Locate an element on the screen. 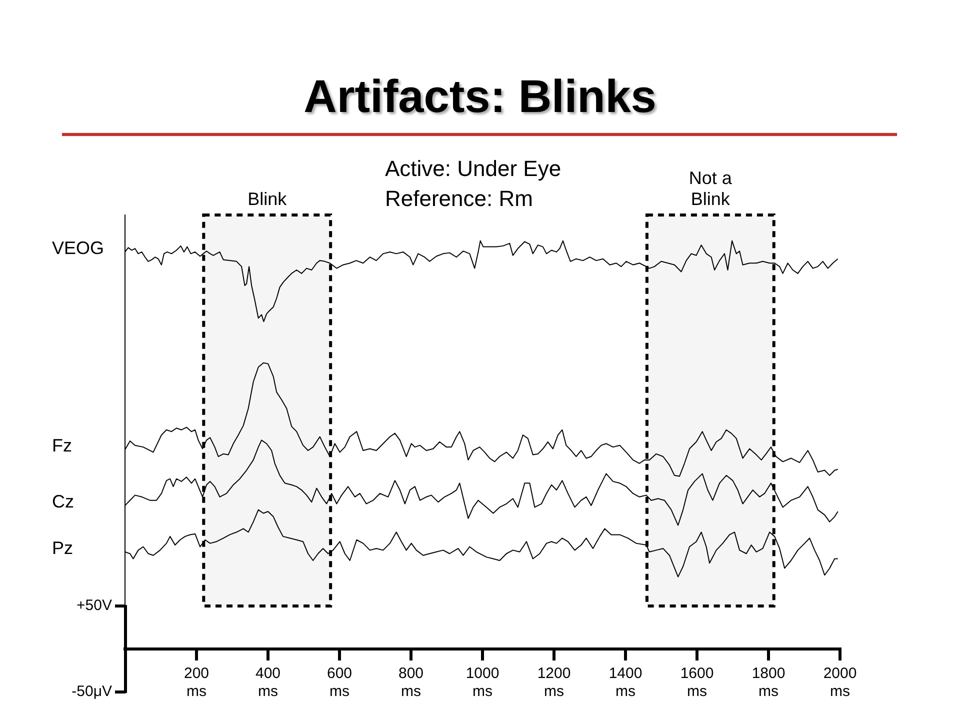 Image resolution: width=960 pixels, height=720 pixels. band-label: Blink is located at coordinates (268, 198).